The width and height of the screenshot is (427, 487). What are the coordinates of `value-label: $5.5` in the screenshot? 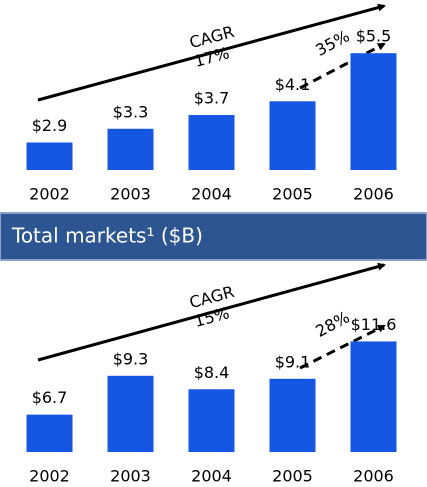 It's located at (374, 36).